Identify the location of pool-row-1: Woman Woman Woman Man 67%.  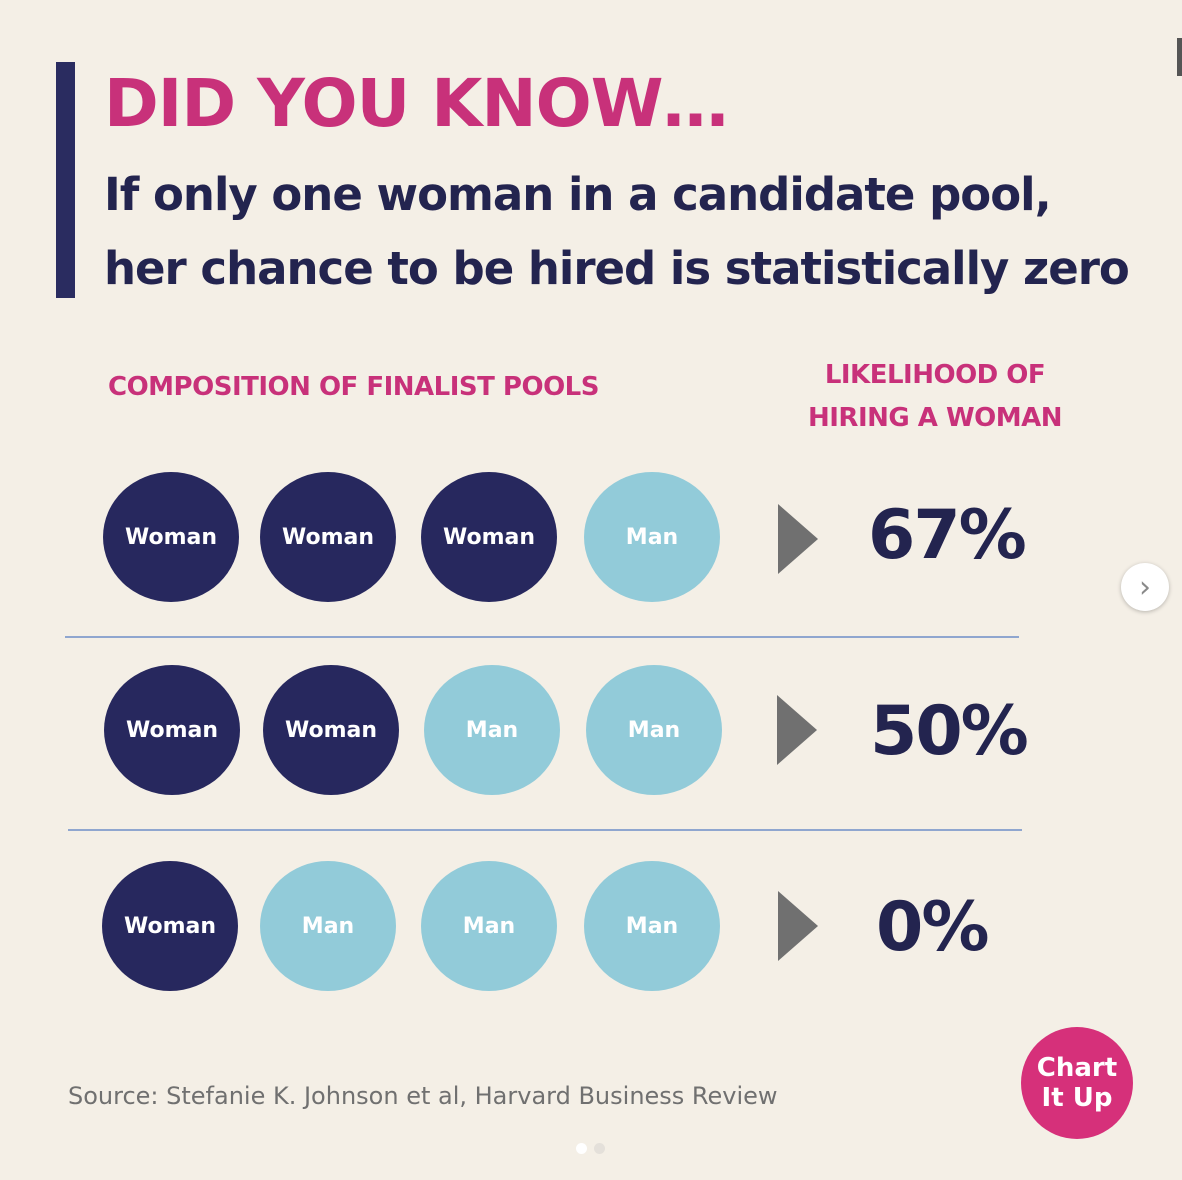
(550, 542).